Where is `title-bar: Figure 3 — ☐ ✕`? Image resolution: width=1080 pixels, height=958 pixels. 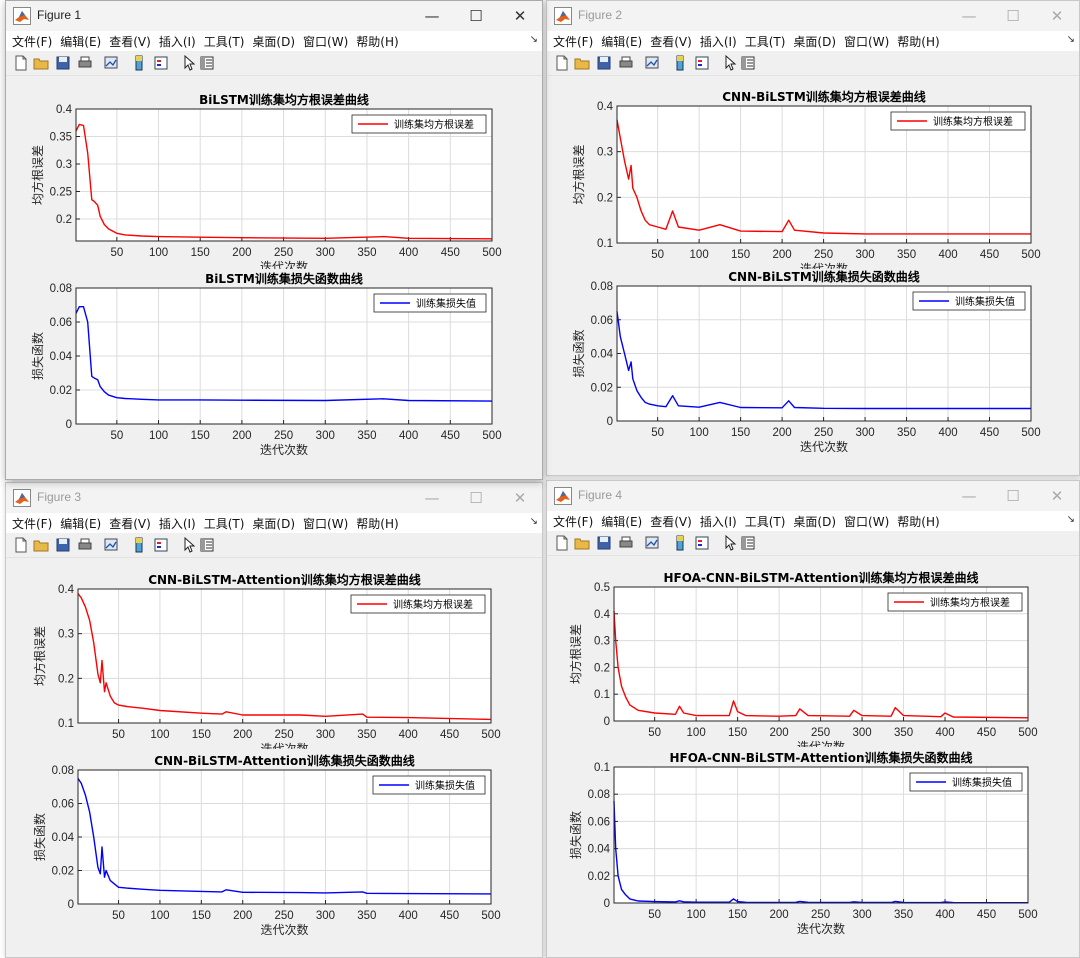
title-bar: Figure 3 — ☐ ✕ is located at coordinates (274, 498).